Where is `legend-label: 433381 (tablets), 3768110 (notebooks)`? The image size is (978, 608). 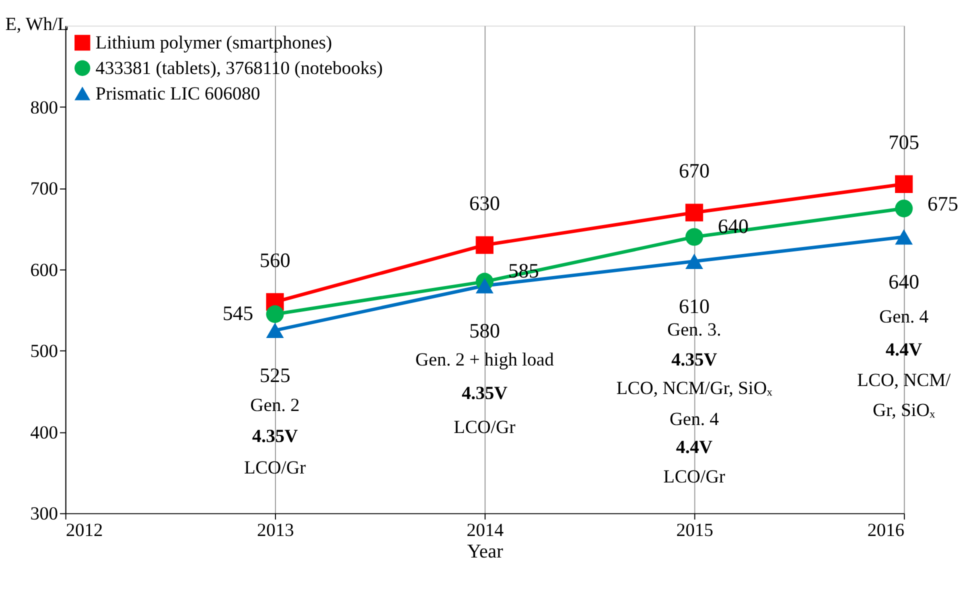
legend-label: 433381 (tablets), 3768110 (notebooks) is located at coordinates (239, 68).